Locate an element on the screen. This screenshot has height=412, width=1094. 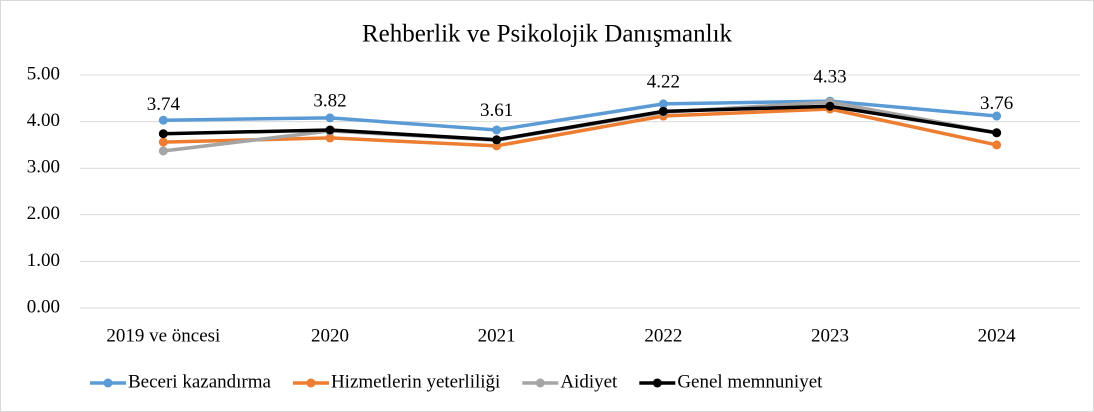
data-label: 4.22 is located at coordinates (663, 82).